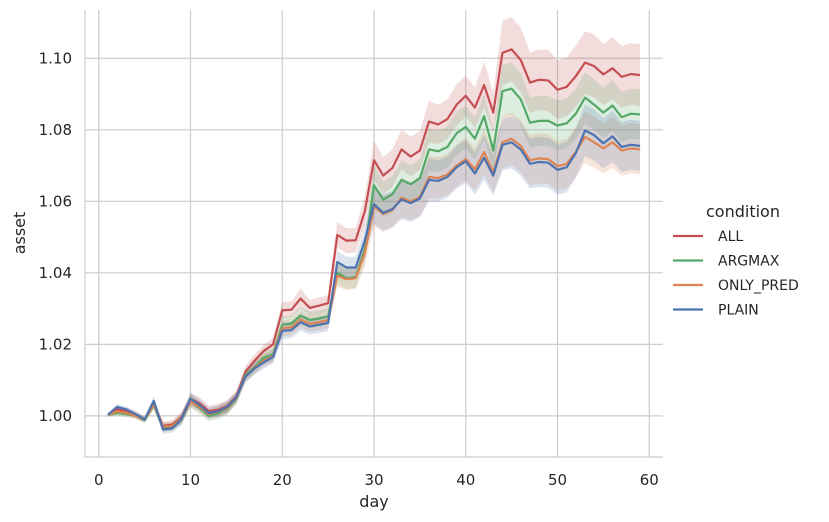 Image resolution: width=829 pixels, height=522 pixels. I want to click on y-tick-label: 1.00, so click(55, 416).